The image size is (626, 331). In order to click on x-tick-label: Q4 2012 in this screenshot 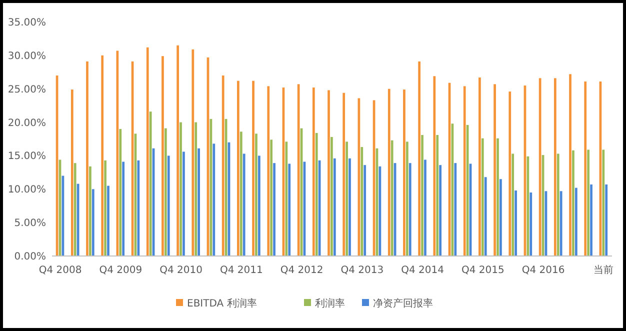, I will do `click(302, 270)`.